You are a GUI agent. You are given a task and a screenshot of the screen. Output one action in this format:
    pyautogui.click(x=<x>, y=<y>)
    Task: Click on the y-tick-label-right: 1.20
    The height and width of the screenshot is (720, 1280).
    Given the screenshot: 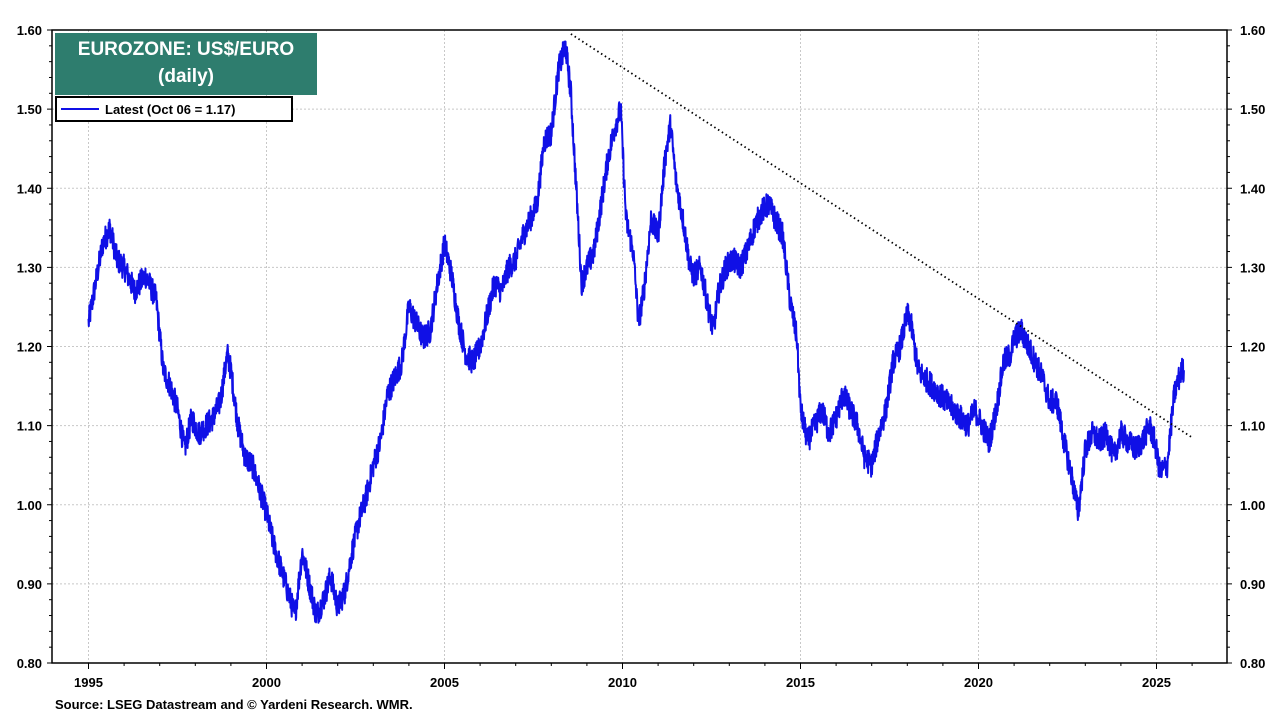 What is the action you would take?
    pyautogui.click(x=1252, y=347)
    